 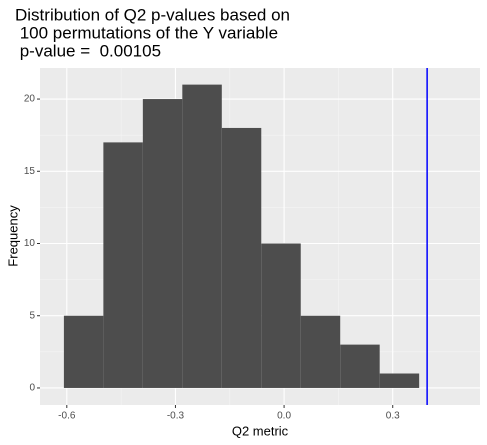 I want to click on y-tick-label: 0, so click(x=32, y=388).